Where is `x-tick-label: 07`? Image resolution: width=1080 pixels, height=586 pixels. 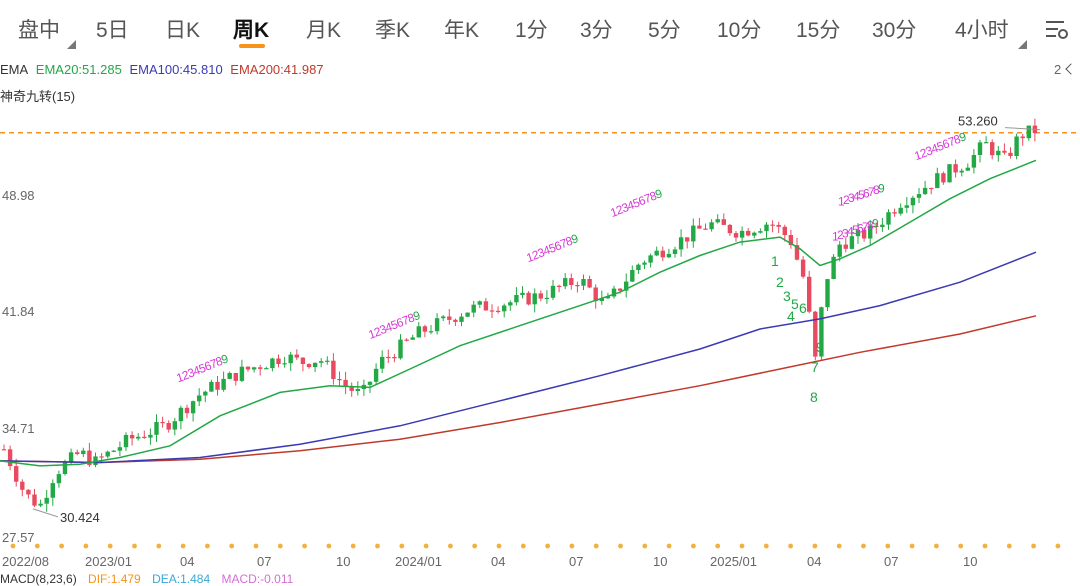 x-tick-label: 07 is located at coordinates (264, 561).